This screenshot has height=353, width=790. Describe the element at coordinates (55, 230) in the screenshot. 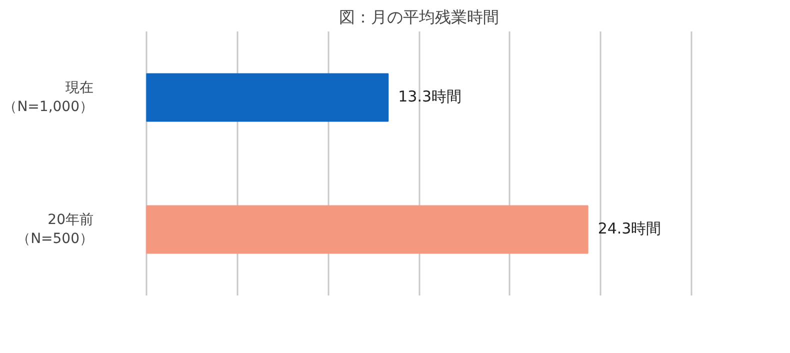

I see `y-tick-label: 20年前（N=500）` at that location.